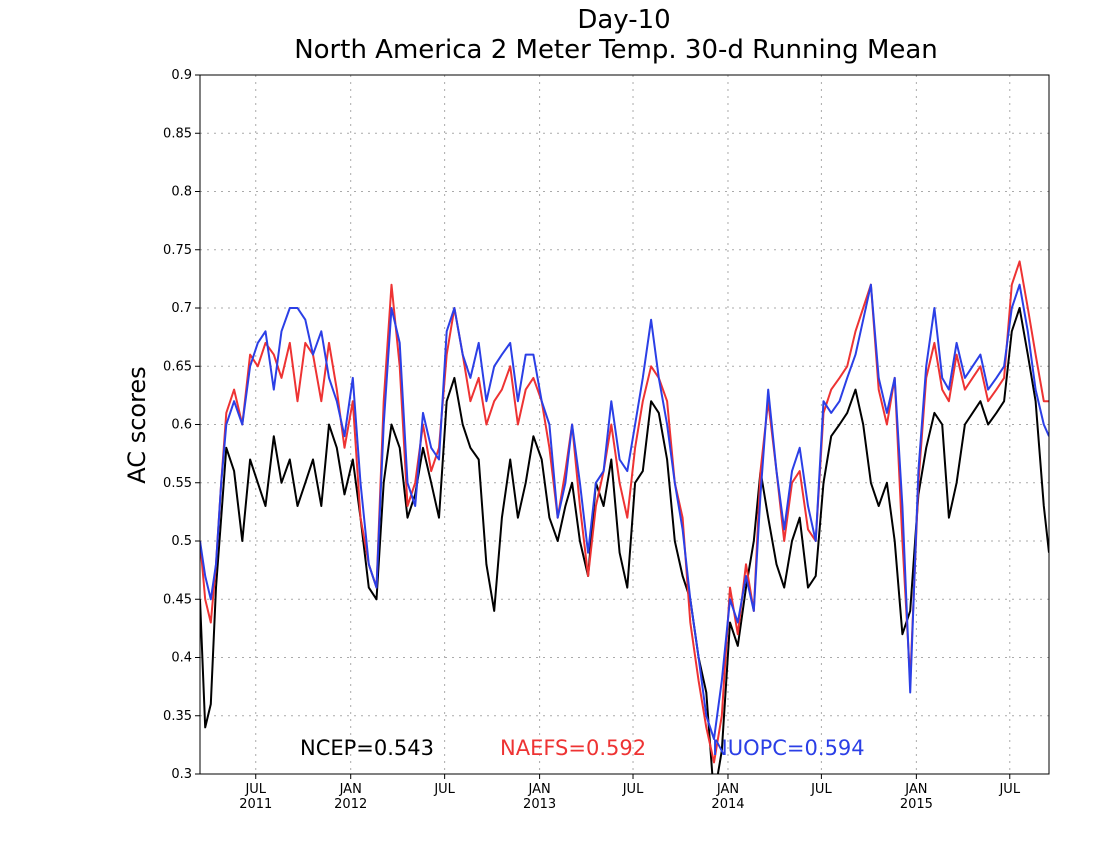 The width and height of the screenshot is (1100, 850). Describe the element at coordinates (177, 366) in the screenshot. I see `y-tick-label: 0.65` at that location.